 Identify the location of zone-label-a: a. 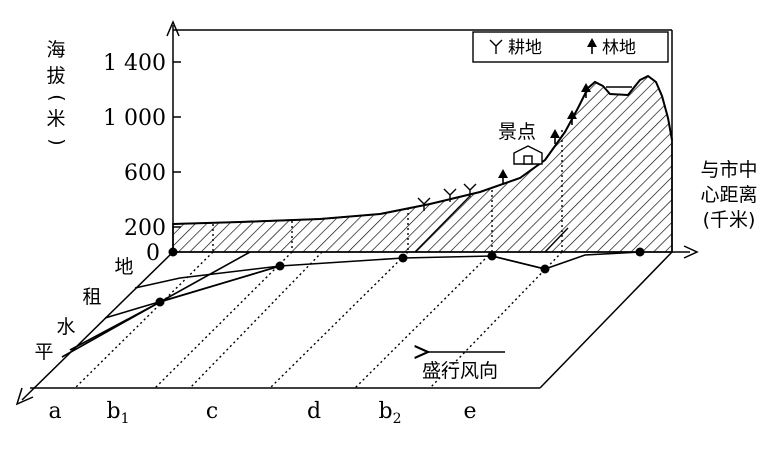
(54, 411).